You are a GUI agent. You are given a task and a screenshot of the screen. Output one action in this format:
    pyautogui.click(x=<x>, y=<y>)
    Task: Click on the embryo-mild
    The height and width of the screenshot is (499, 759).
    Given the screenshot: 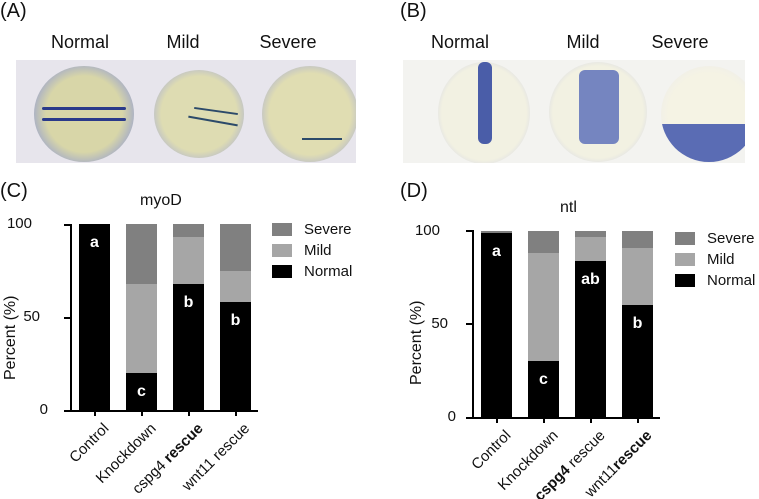 What is the action you would take?
    pyautogui.click(x=199, y=114)
    